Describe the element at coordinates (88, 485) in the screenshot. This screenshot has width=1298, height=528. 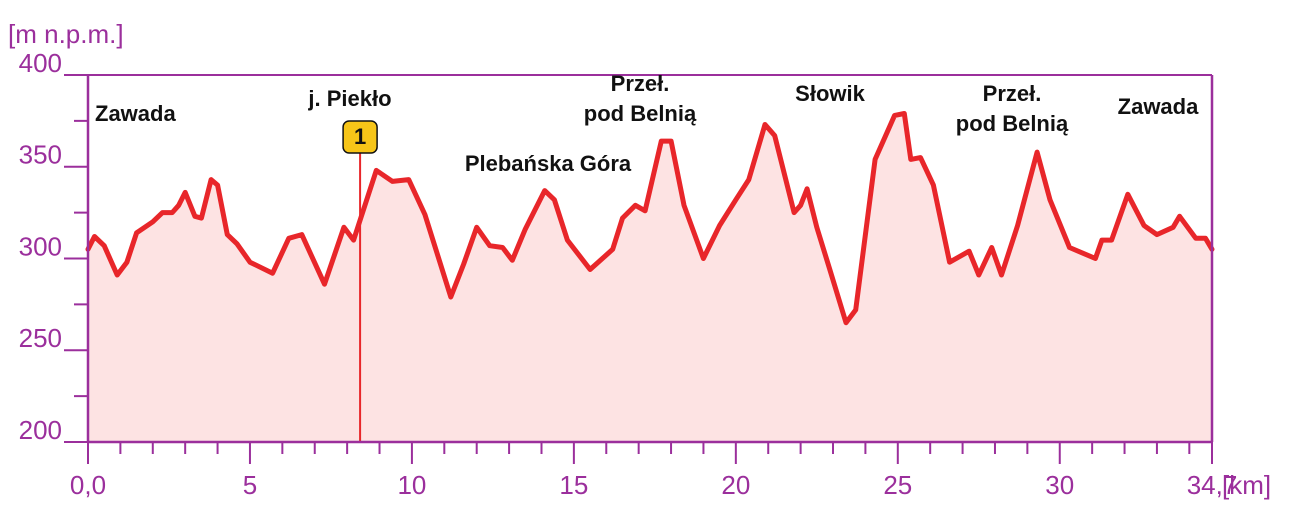
I see `x-tick-label: 0,0` at that location.